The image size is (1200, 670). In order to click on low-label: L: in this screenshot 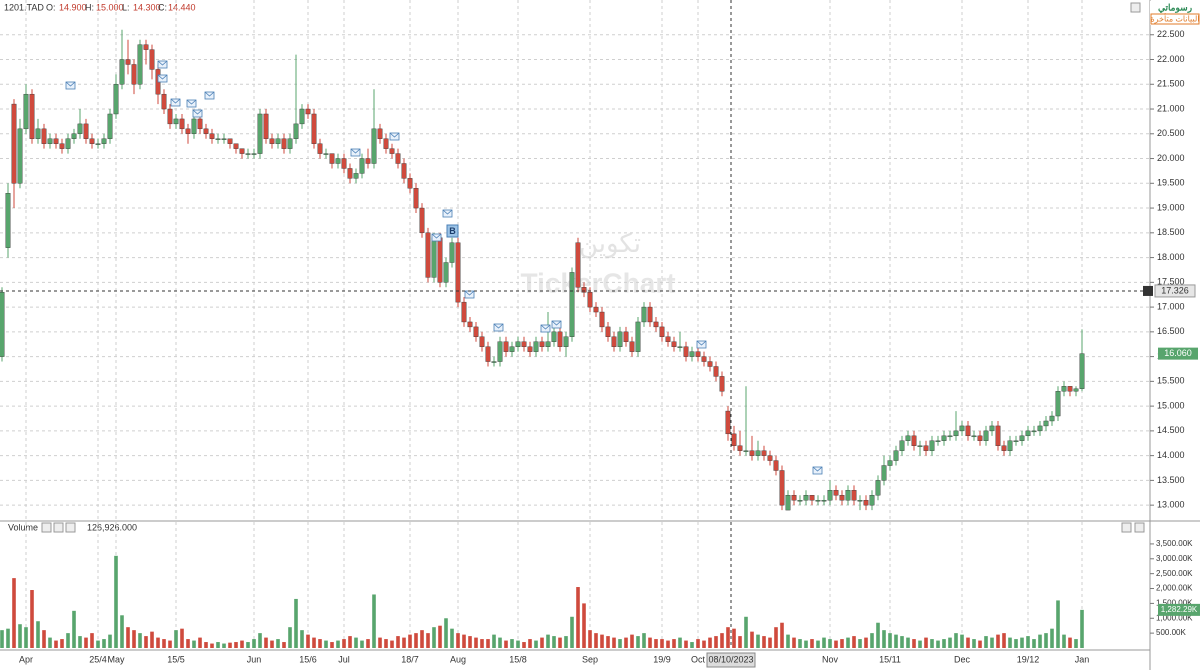, I will do `click(126, 7)`.